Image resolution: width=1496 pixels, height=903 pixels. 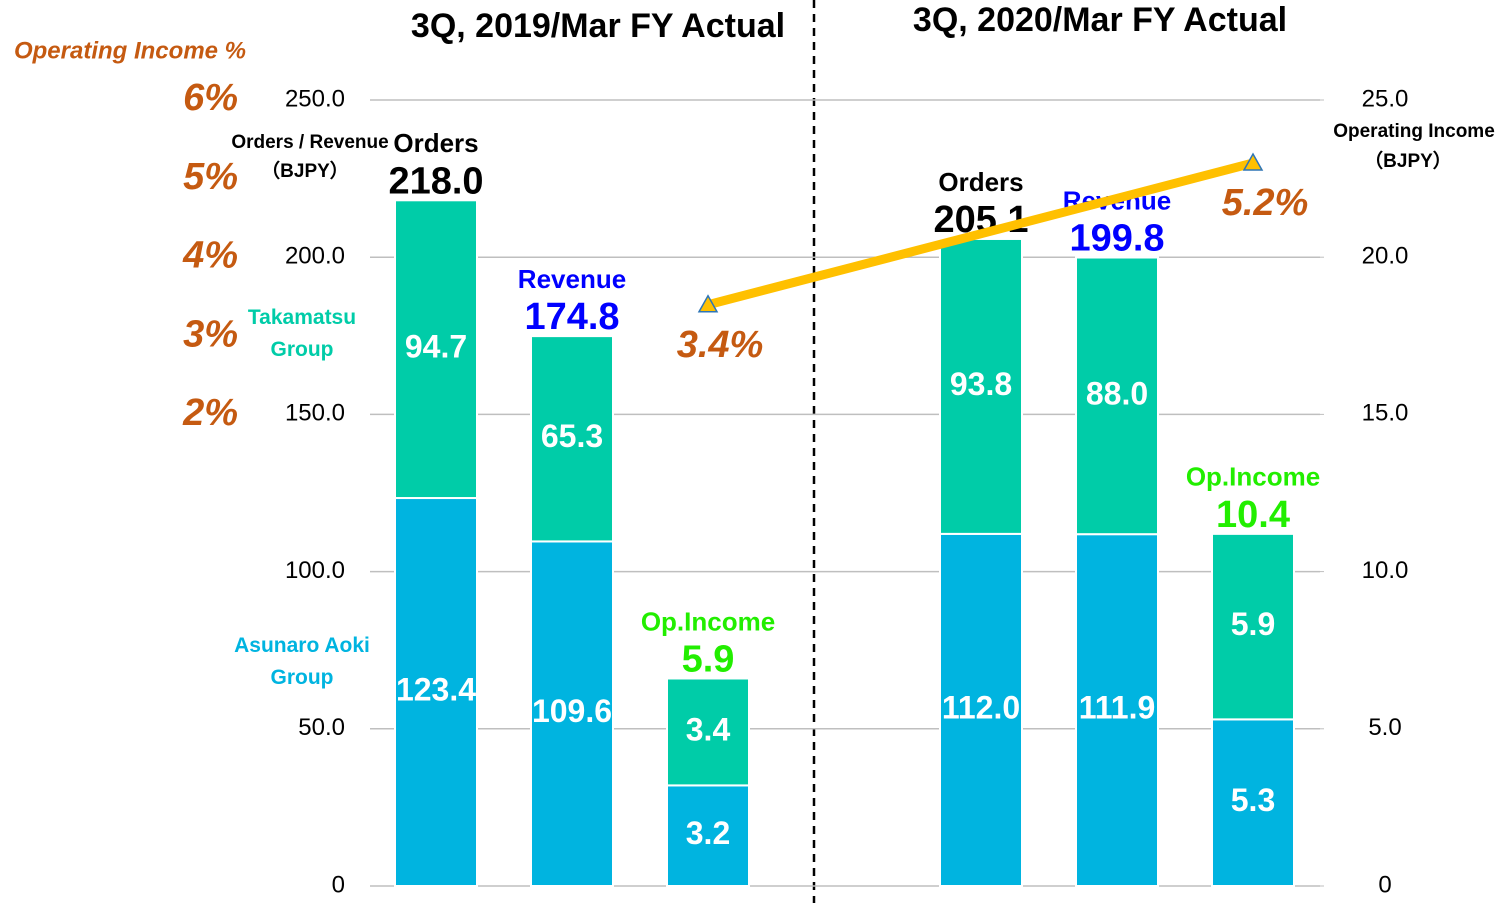 What do you see at coordinates (981, 707) in the screenshot?
I see `segment-label: 112.0` at bounding box center [981, 707].